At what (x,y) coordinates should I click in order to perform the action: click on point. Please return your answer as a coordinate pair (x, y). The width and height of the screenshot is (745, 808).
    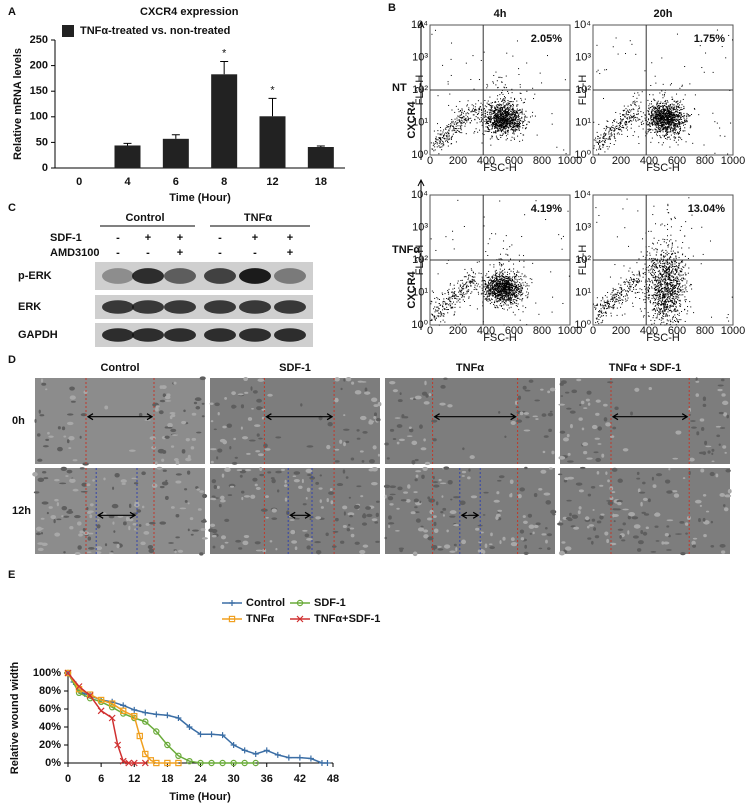
    Looking at the image, I should click on (90, 695).